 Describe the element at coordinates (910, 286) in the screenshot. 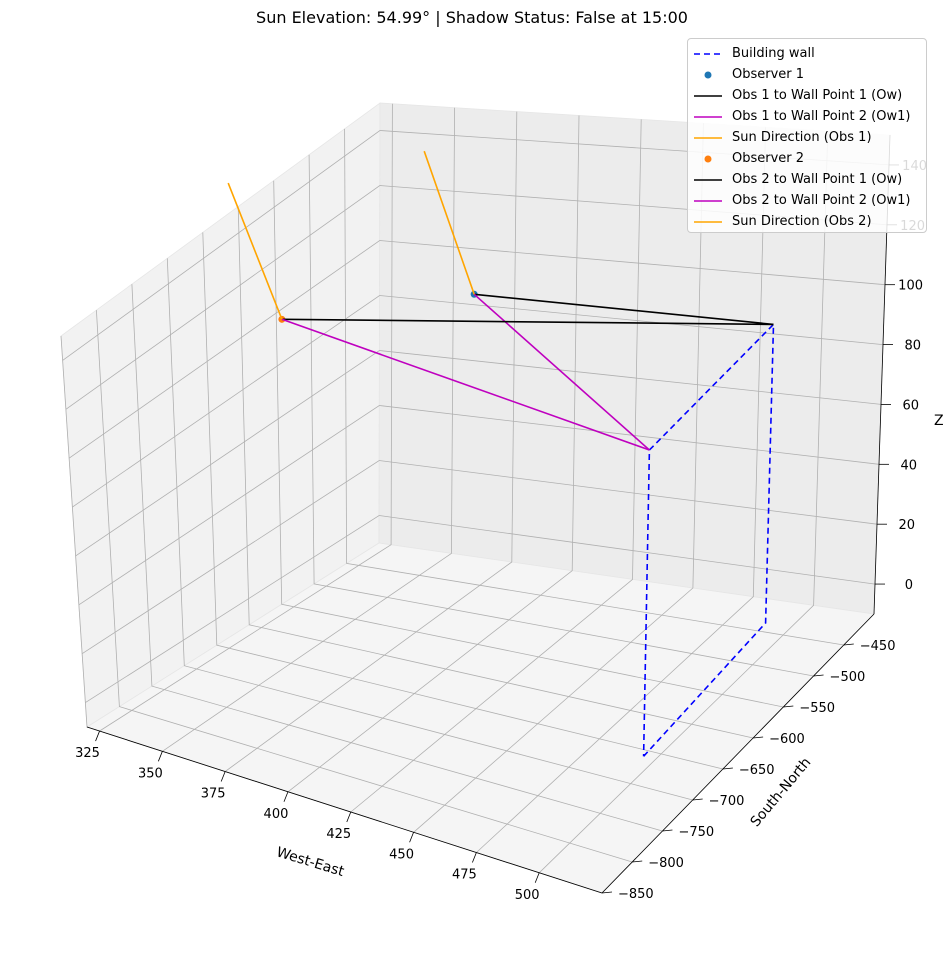

I see `z-tick-label: 100` at that location.